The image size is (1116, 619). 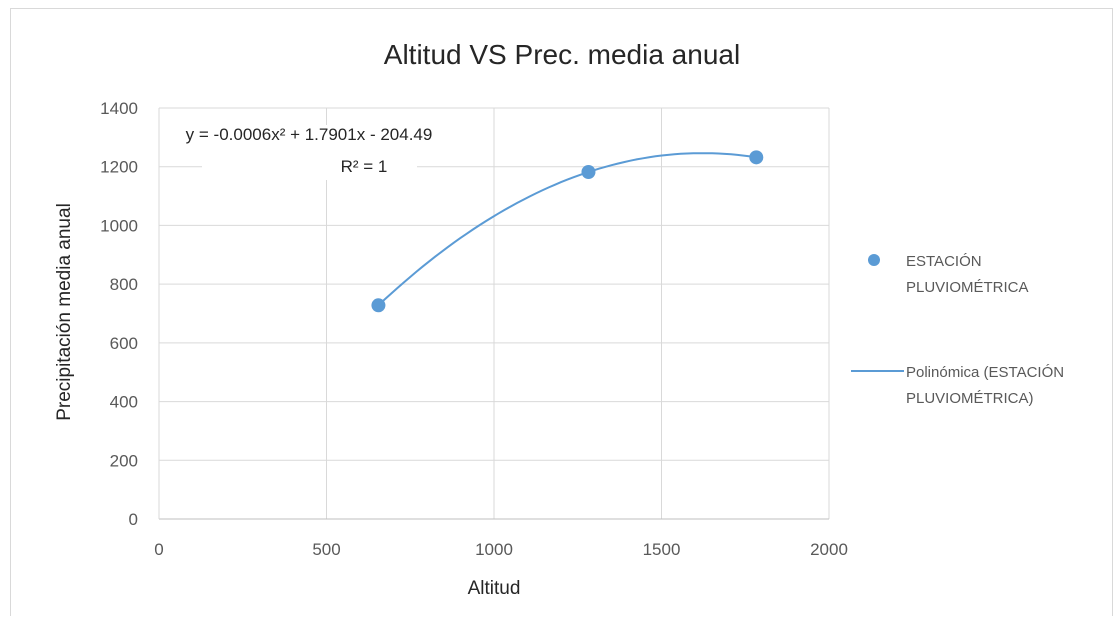 I want to click on y-tick-label-6: 1200, so click(x=119, y=167).